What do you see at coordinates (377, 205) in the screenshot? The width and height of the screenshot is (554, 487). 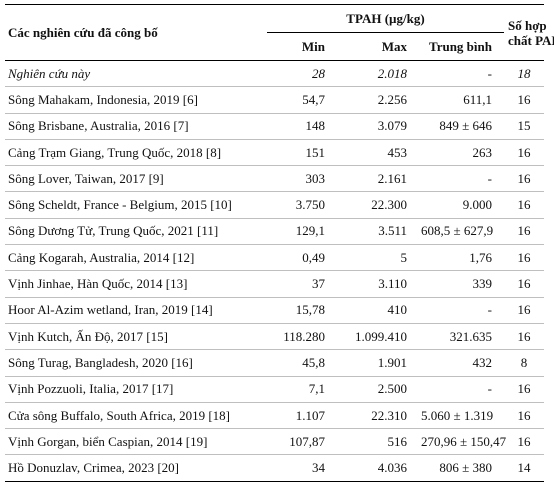 I see `cell-max: 22.300` at bounding box center [377, 205].